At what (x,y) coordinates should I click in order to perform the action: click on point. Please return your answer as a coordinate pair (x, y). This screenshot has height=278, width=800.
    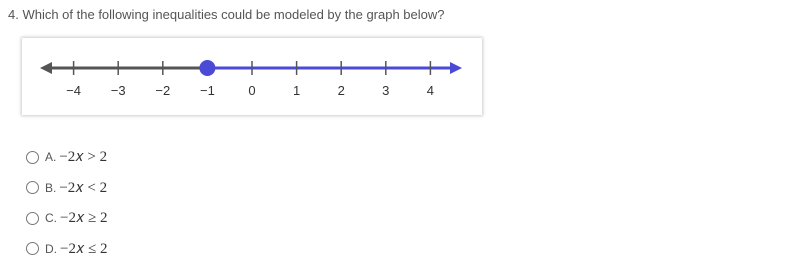
    Looking at the image, I should click on (207, 68).